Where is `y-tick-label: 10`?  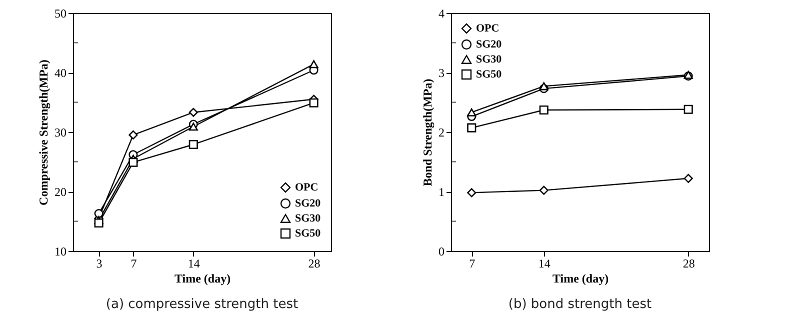 y-tick-label: 10 is located at coordinates (60, 251).